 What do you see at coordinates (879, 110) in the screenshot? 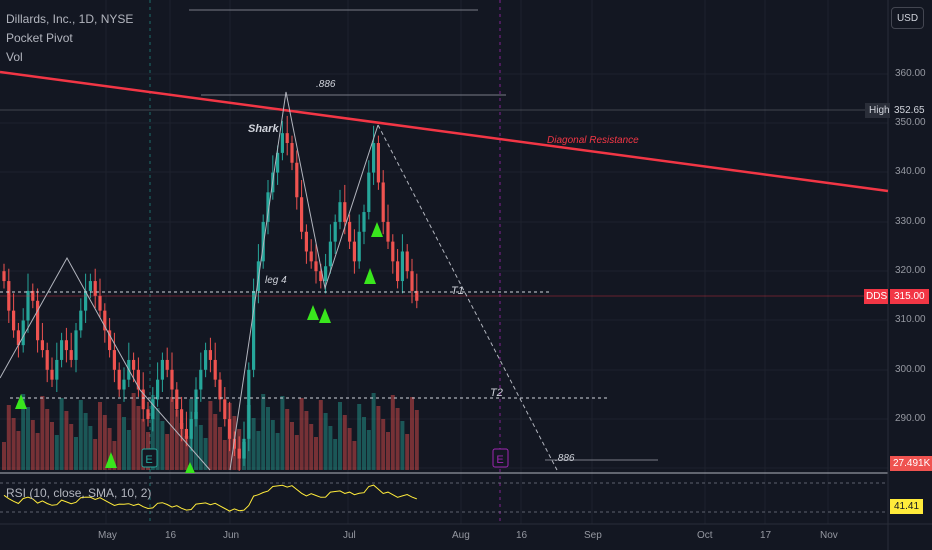
I see `high-tag-label: High` at bounding box center [879, 110].